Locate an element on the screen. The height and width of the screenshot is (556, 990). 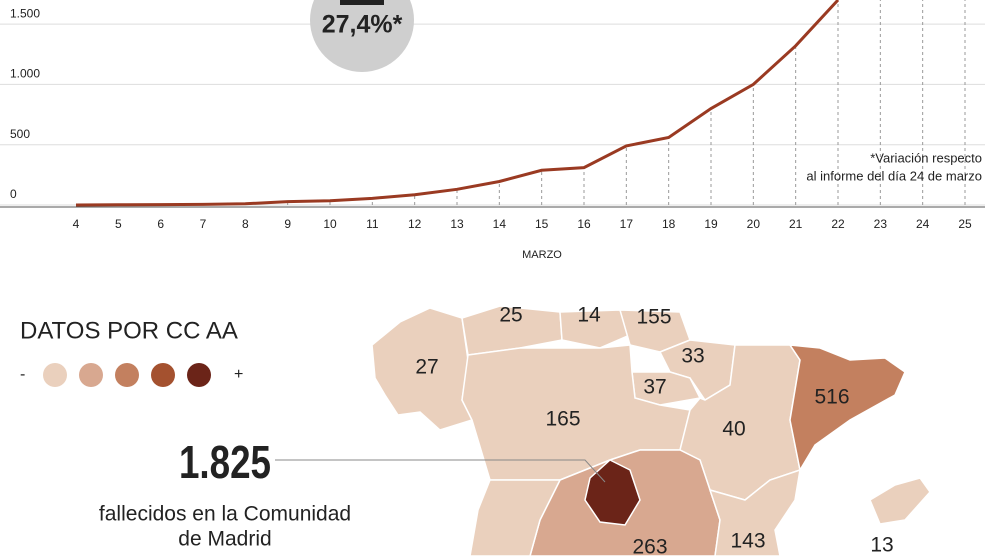
y-tick-label: 0 is located at coordinates (13, 194).